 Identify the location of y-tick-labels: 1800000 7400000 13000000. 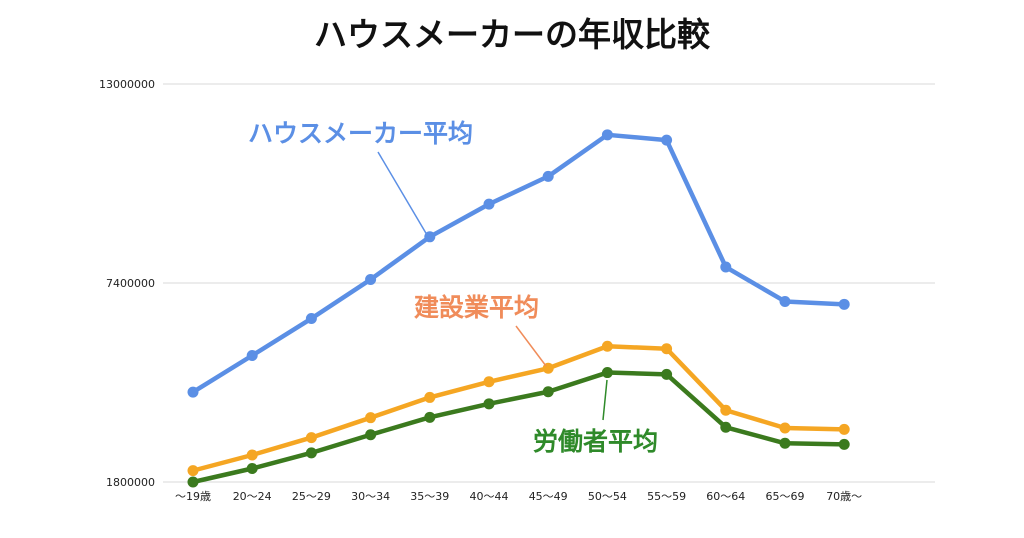
(127, 283).